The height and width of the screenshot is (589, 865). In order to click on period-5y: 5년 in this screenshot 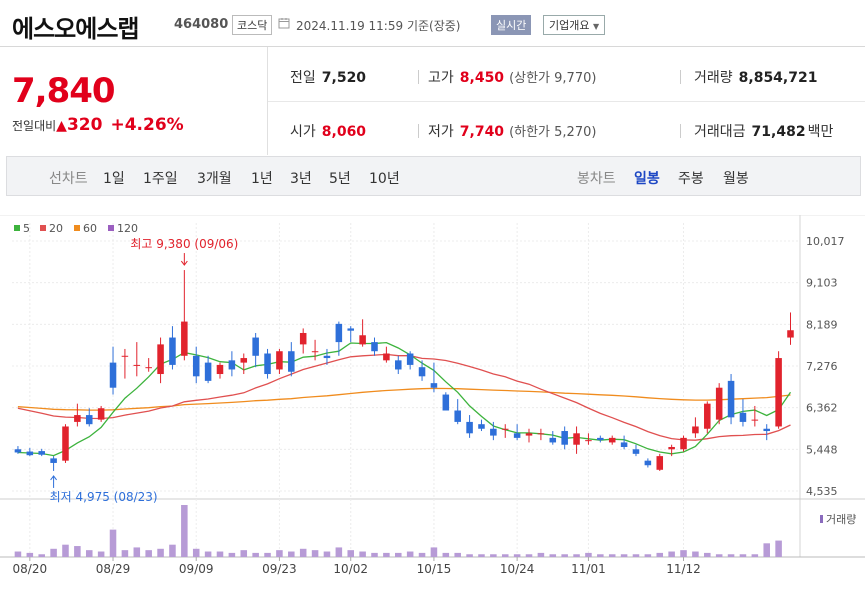, I will do `click(340, 179)`.